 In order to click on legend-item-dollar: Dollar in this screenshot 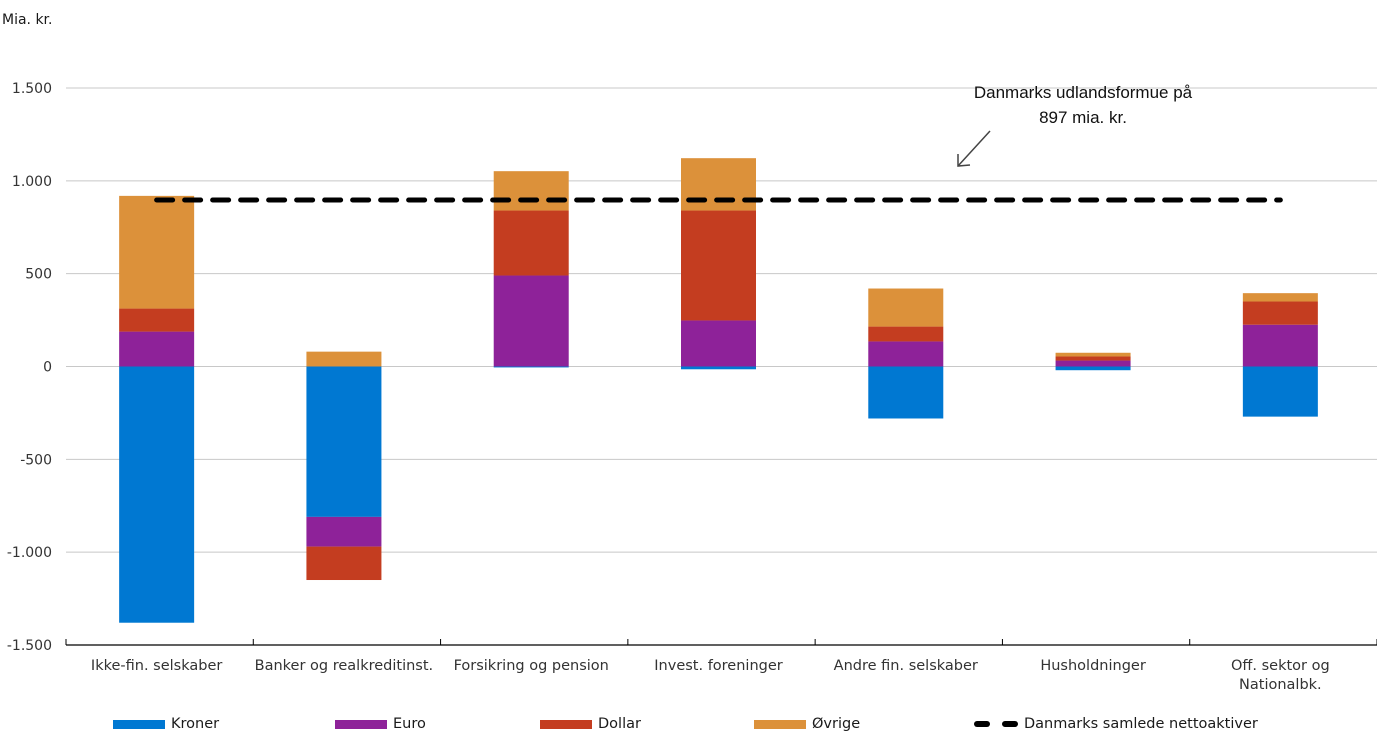, I will do `click(590, 724)`.